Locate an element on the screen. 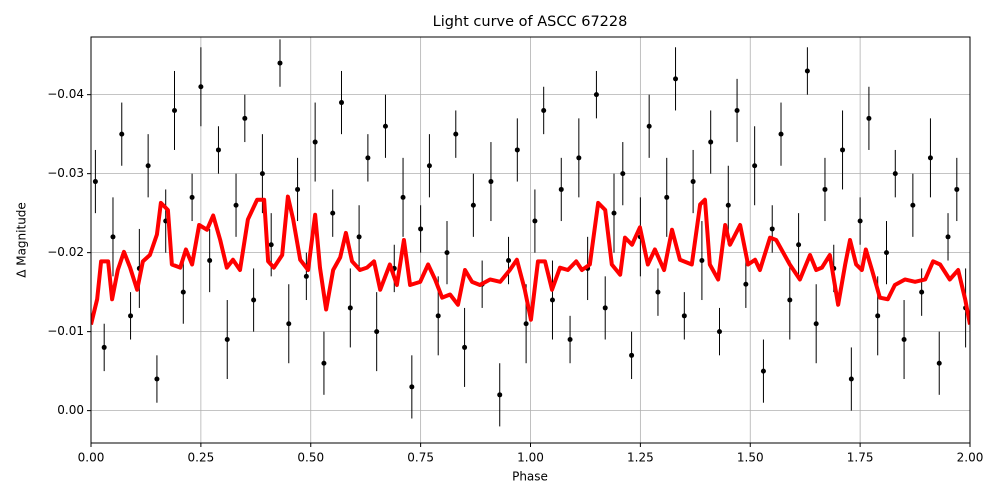  y-tick-label: −0.01 is located at coordinates (65, 331).